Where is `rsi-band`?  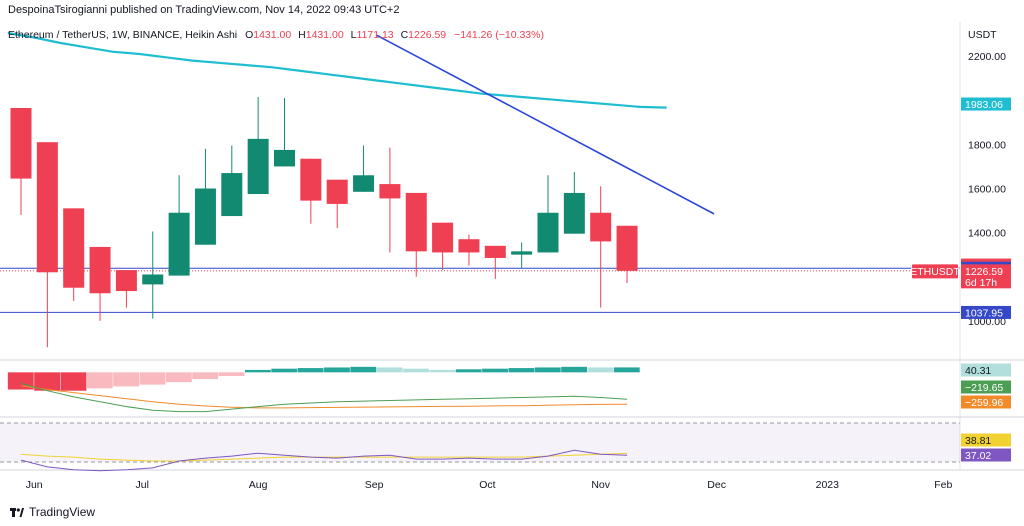
rsi-band is located at coordinates (480, 442).